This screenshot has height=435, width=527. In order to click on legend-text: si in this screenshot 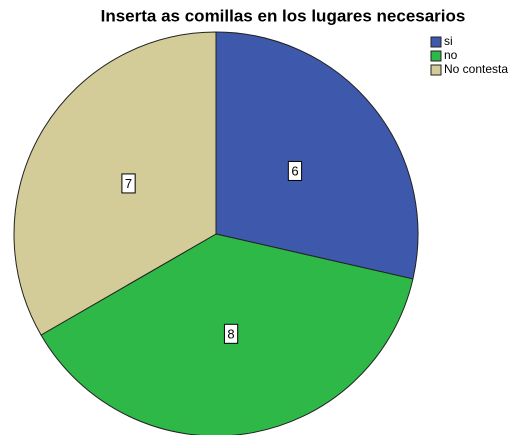, I will do `click(448, 41)`.